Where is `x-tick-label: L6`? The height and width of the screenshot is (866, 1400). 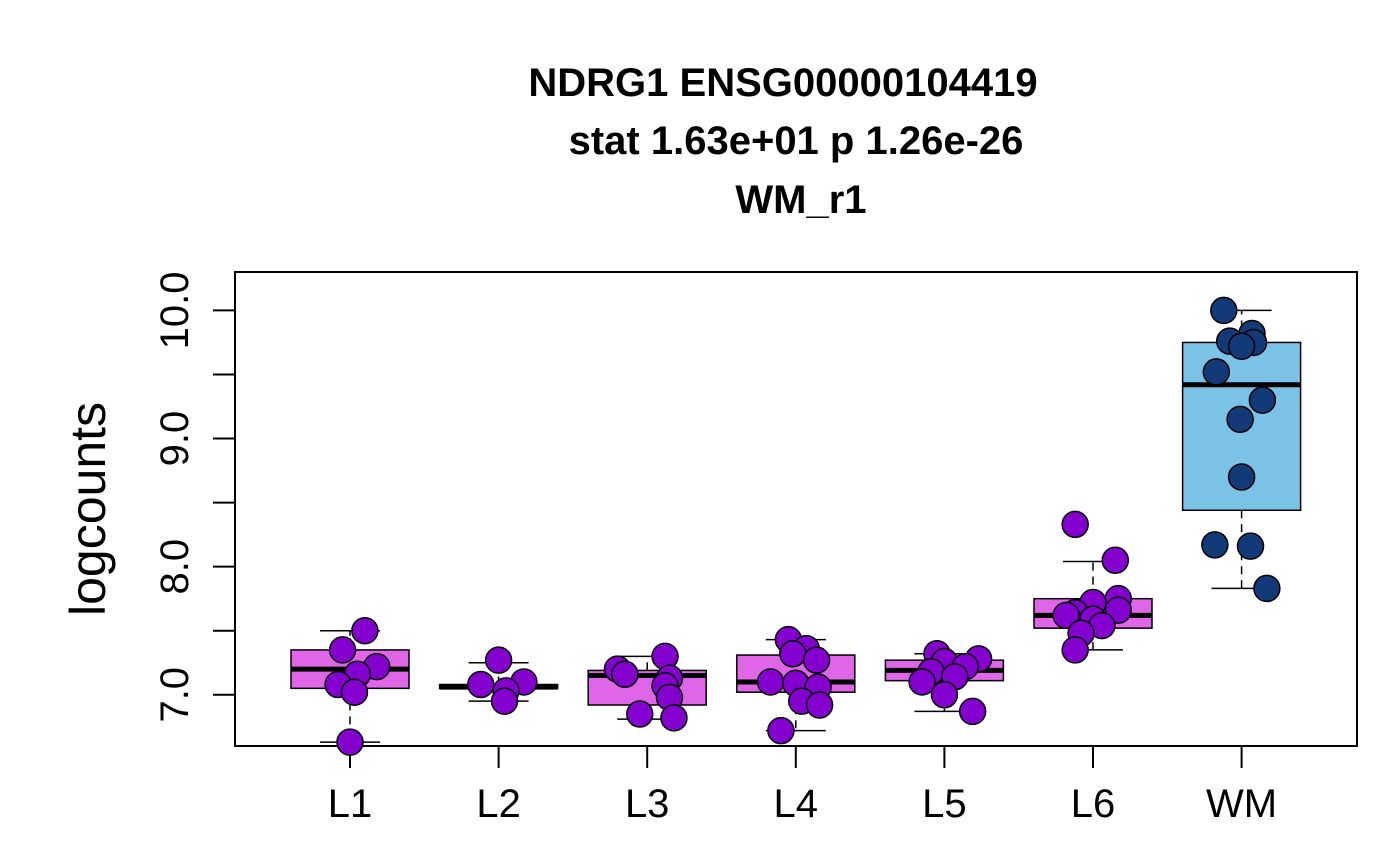
x-tick-label: L6 is located at coordinates (1093, 804).